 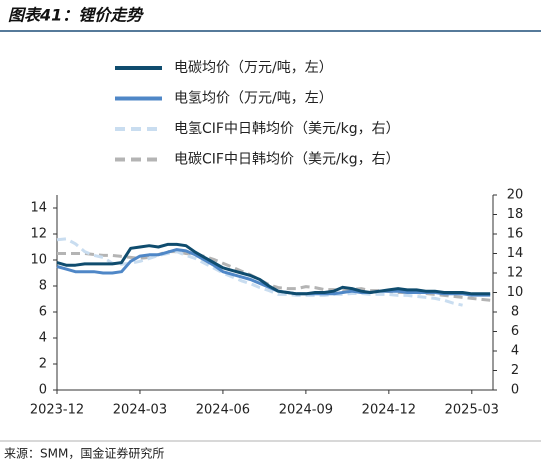 I want to click on y-tick-label: 10, so click(x=38, y=260).